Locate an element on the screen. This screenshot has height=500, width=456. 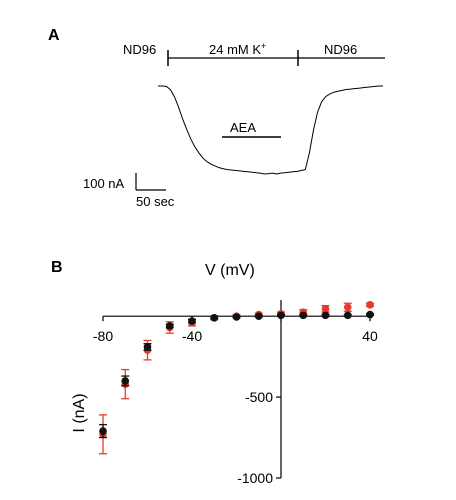
y-axis-title: I (nA) is located at coordinates (79, 412).